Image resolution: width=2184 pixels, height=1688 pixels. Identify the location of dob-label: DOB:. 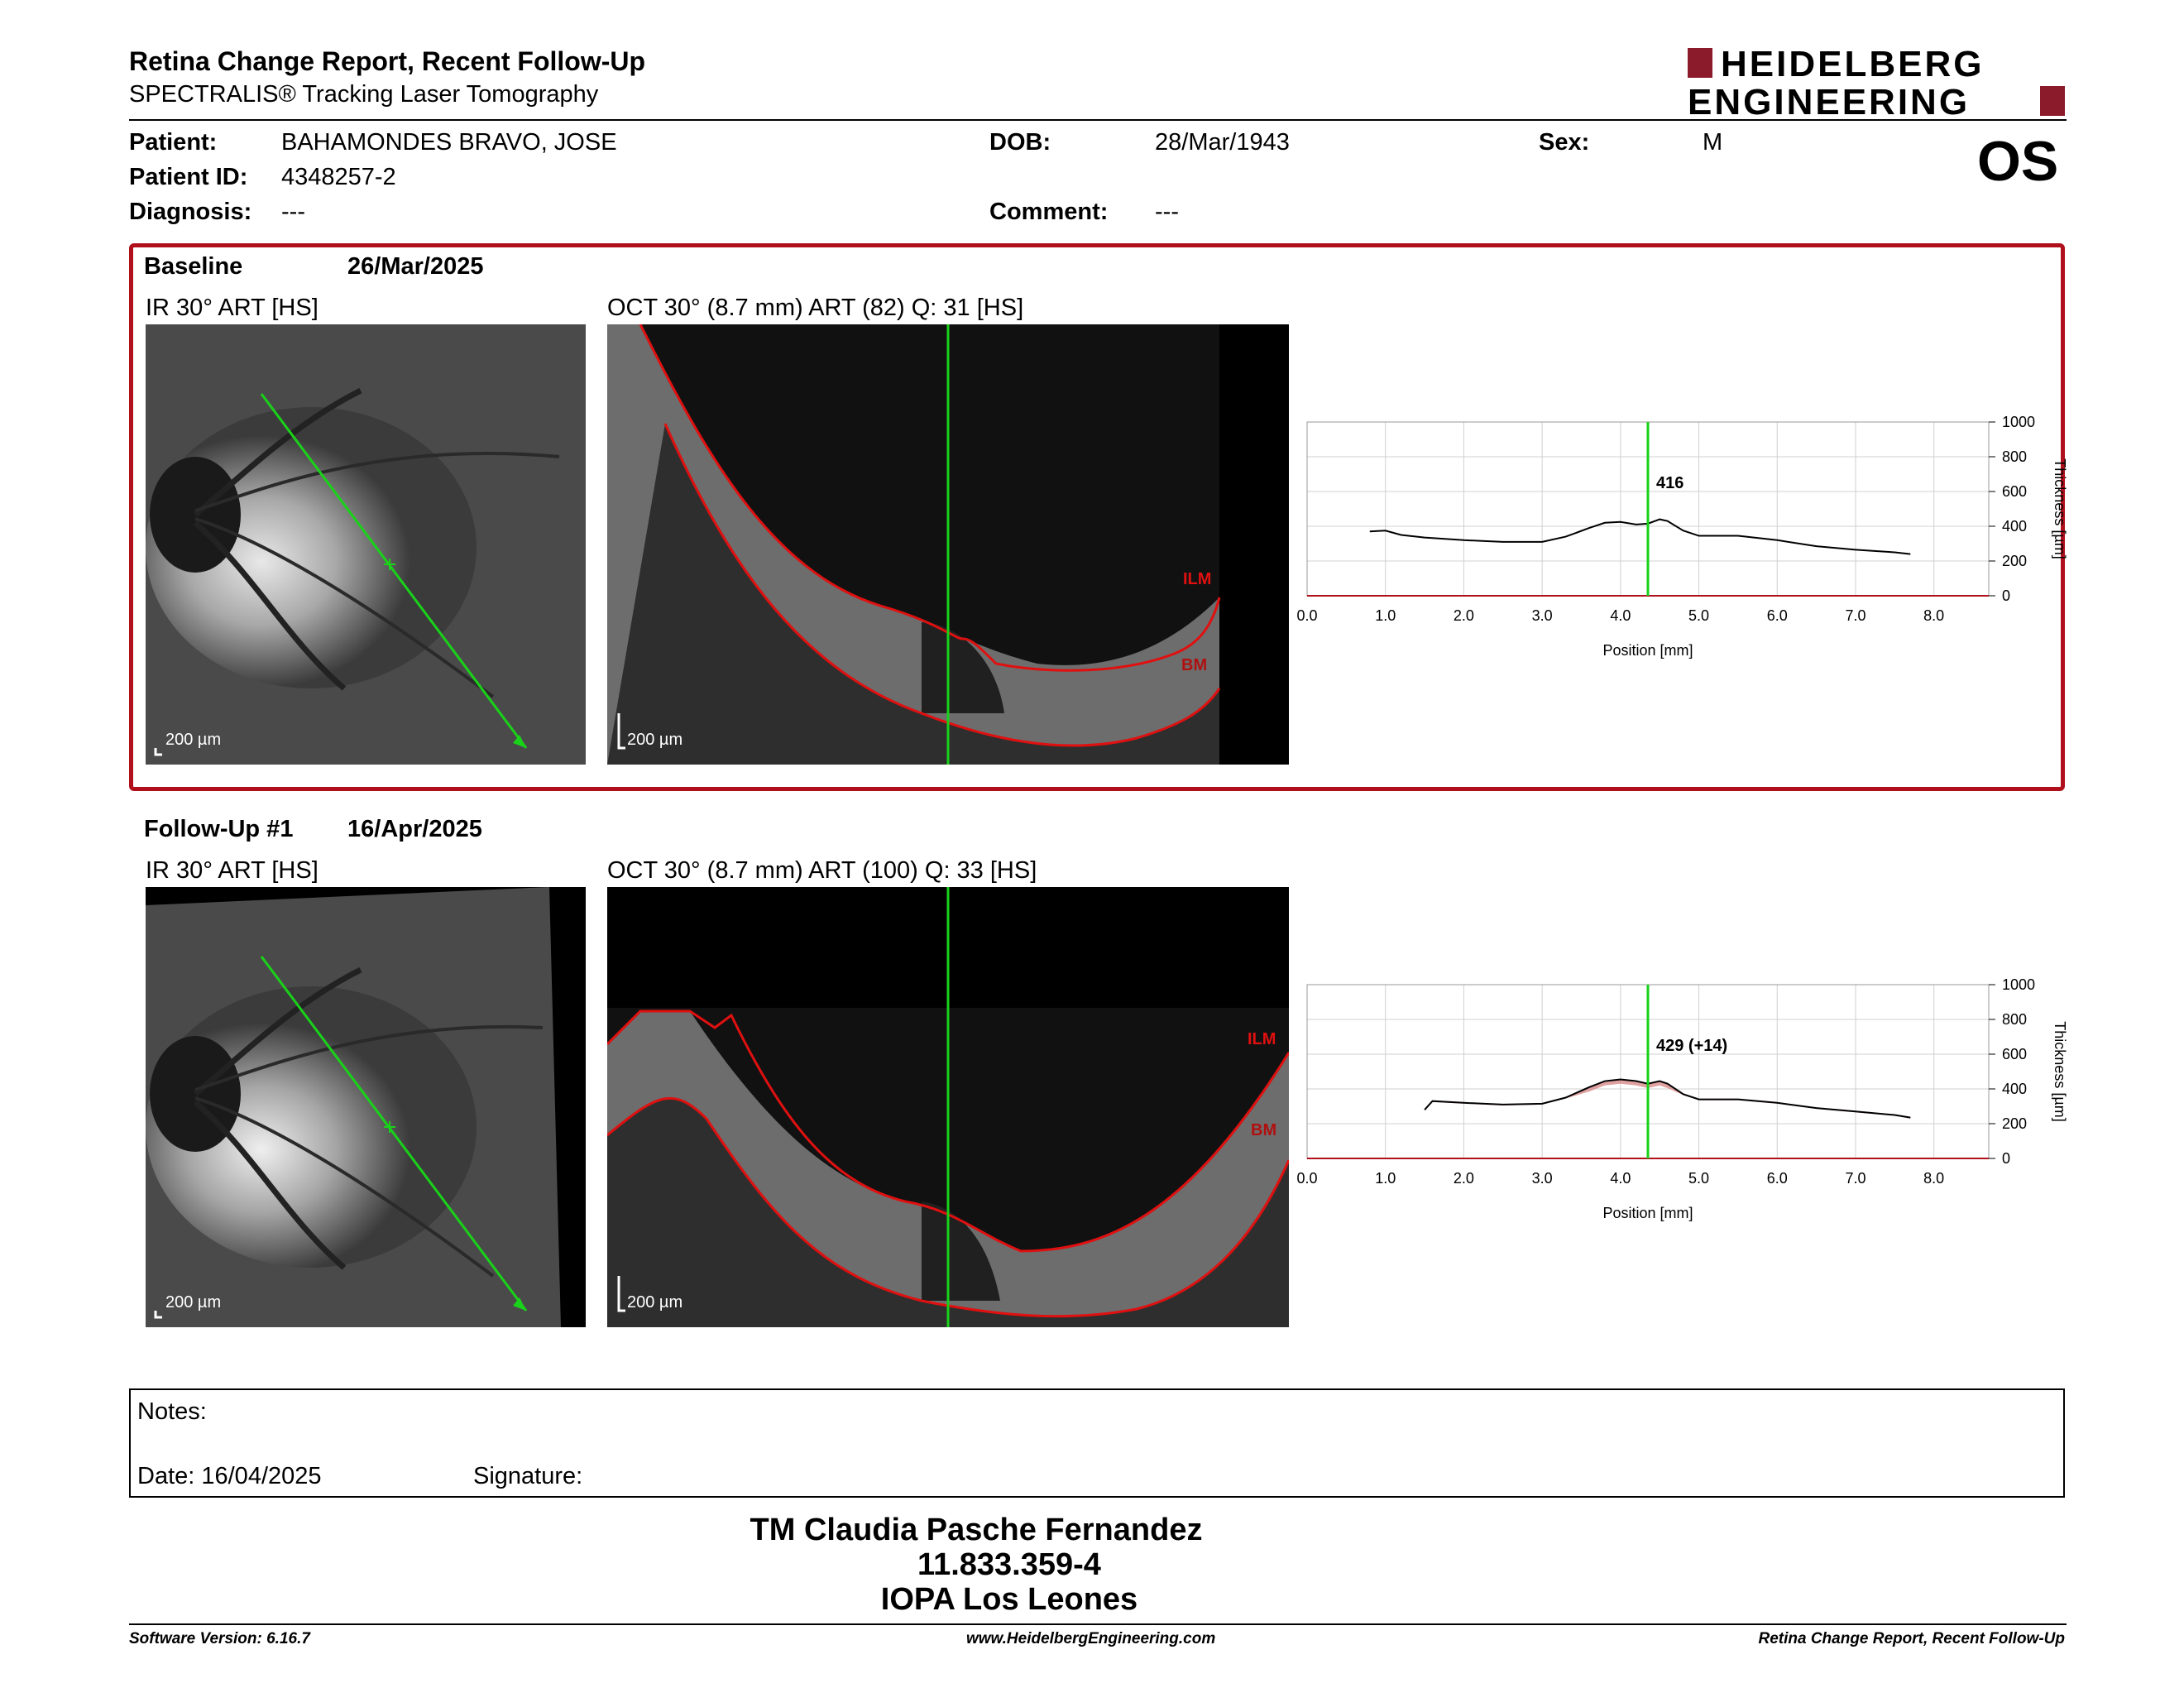
(1020, 142).